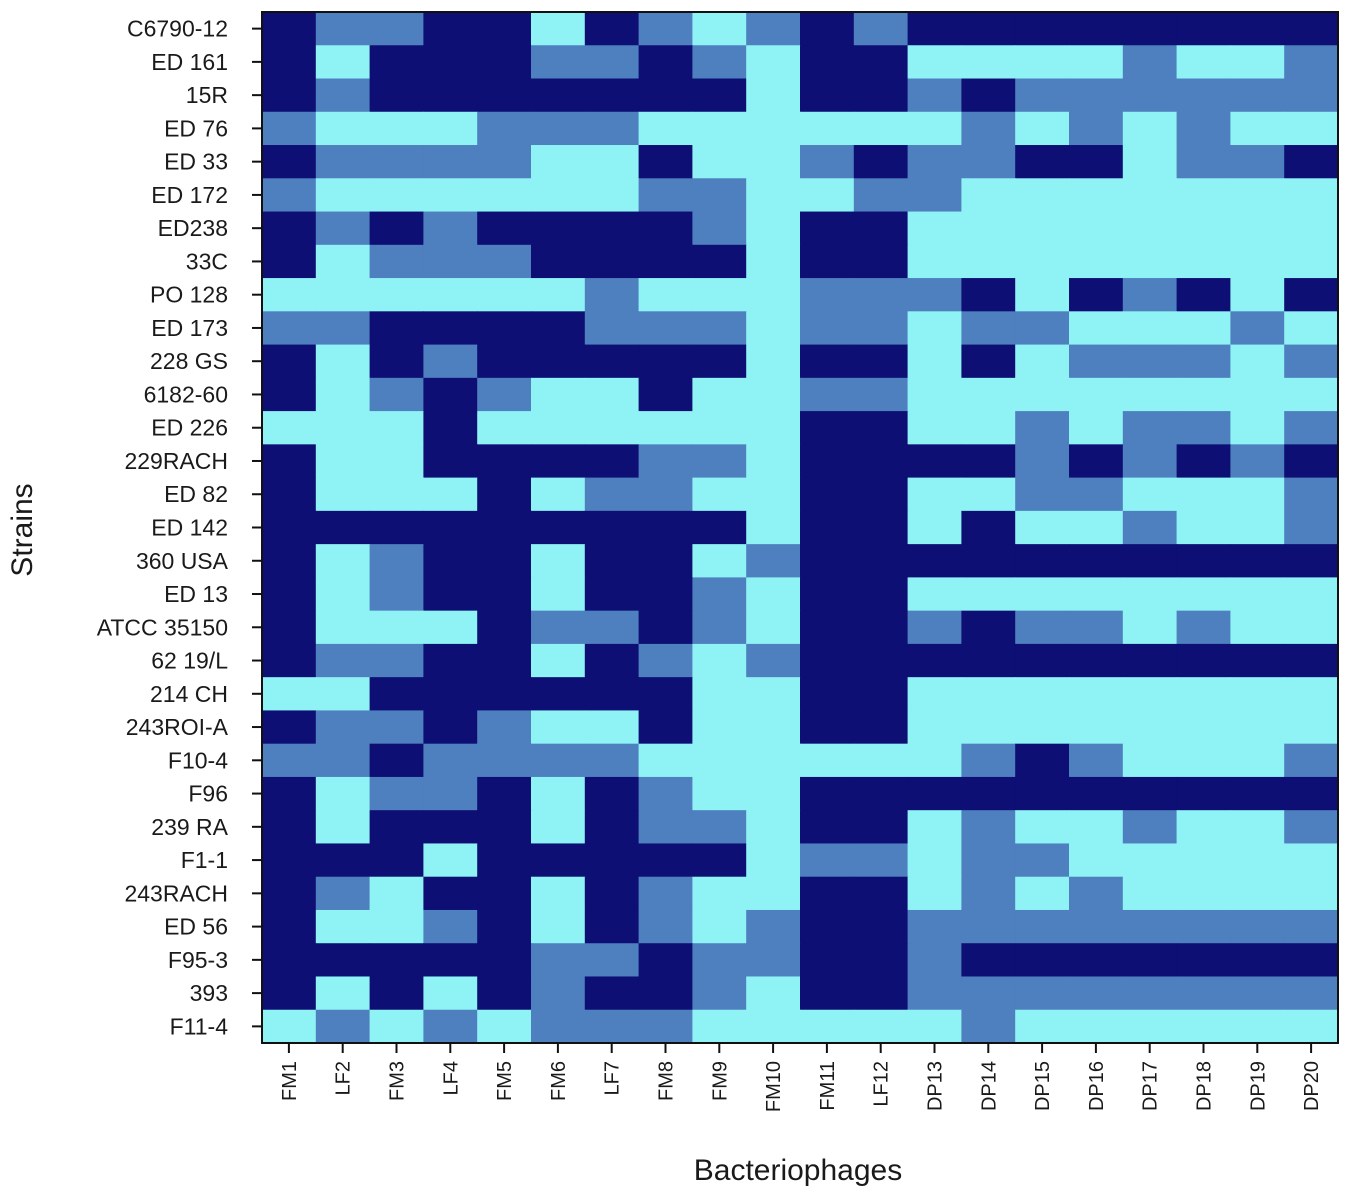 The image size is (1350, 1202). What do you see at coordinates (451, 1078) in the screenshot?
I see `x-tick-label: LF4` at bounding box center [451, 1078].